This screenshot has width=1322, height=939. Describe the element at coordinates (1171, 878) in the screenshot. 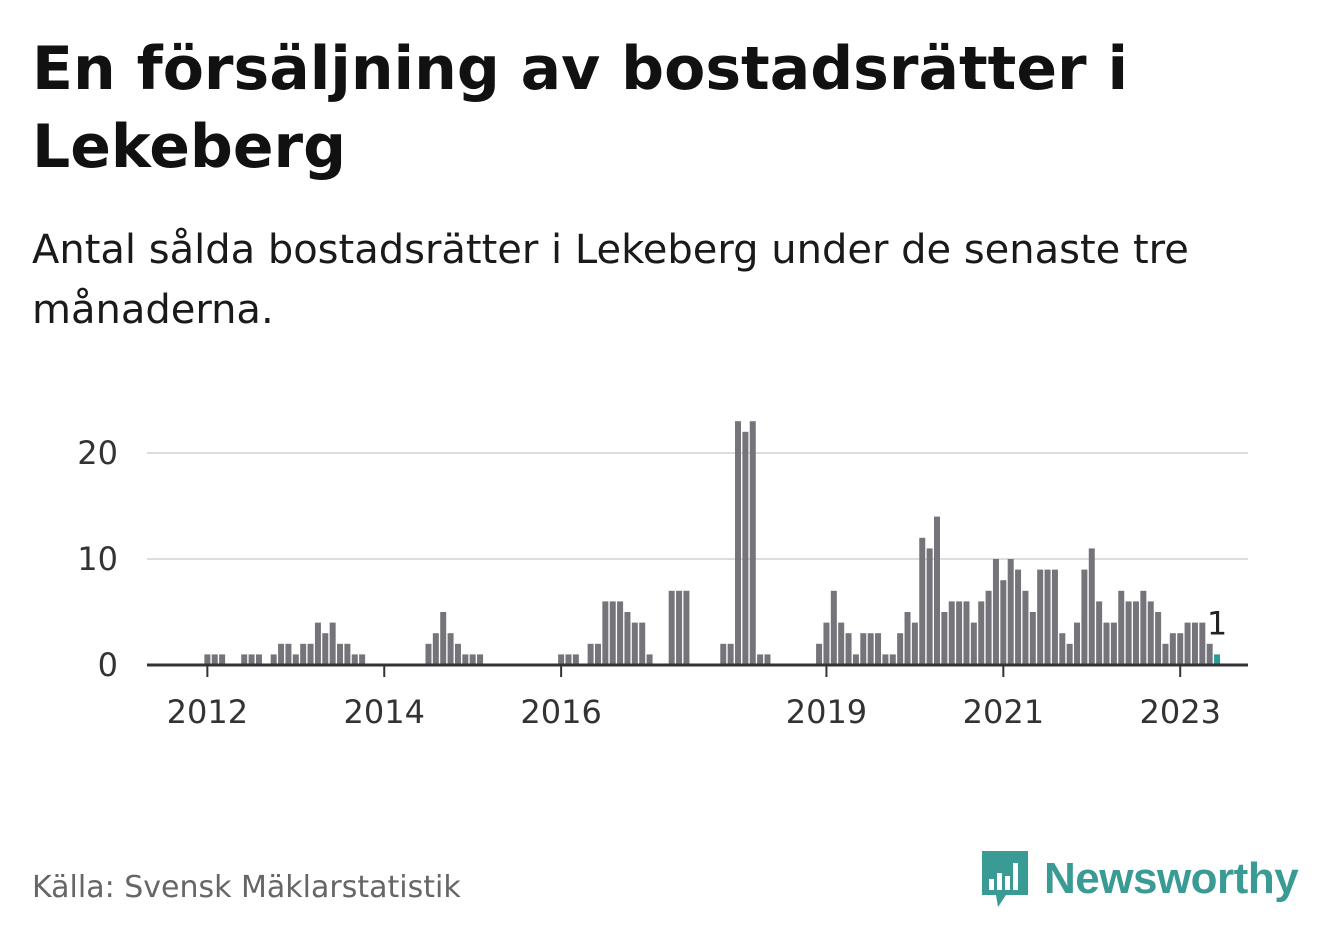

I see `brand-name: Newsworthy` at that location.